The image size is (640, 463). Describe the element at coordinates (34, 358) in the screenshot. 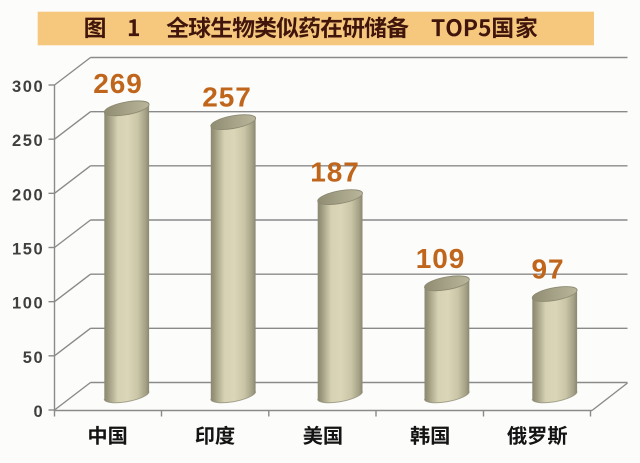

I see `svg-text: 50` at that location.